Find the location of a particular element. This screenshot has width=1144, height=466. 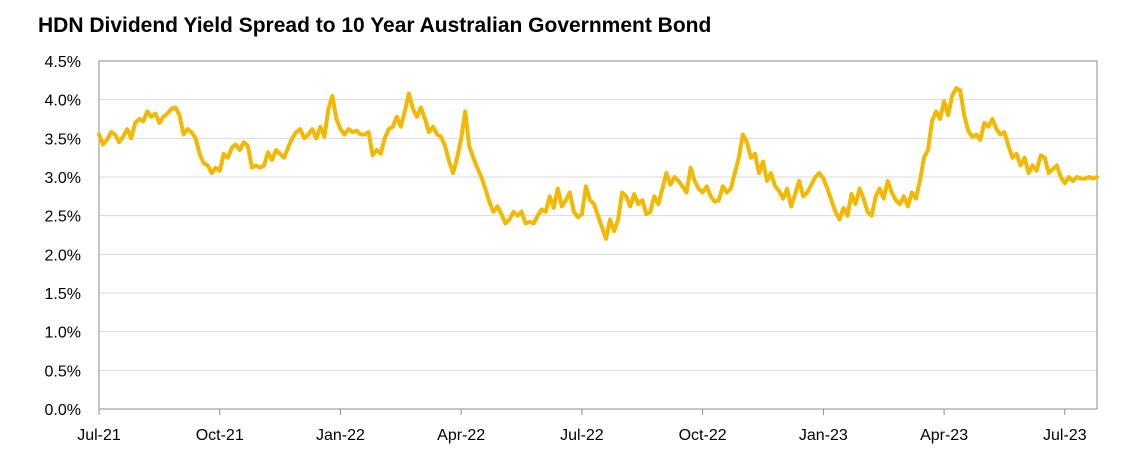

y-tick-label: 0.0% is located at coordinates (63, 410).